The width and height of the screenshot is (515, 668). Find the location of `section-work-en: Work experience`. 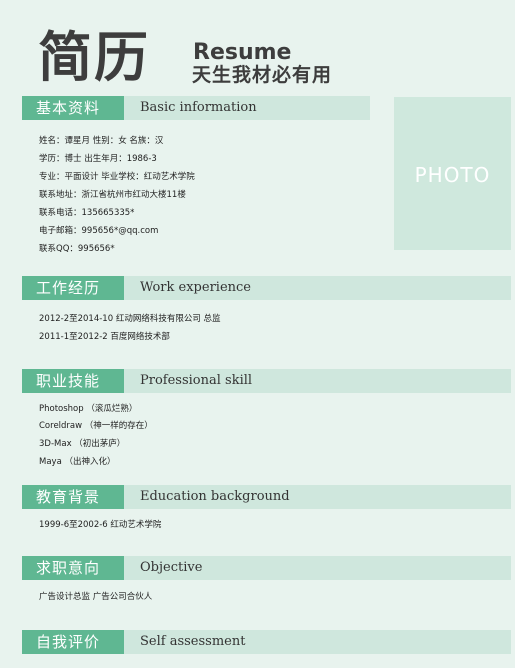

section-work-en: Work experience is located at coordinates (195, 287).